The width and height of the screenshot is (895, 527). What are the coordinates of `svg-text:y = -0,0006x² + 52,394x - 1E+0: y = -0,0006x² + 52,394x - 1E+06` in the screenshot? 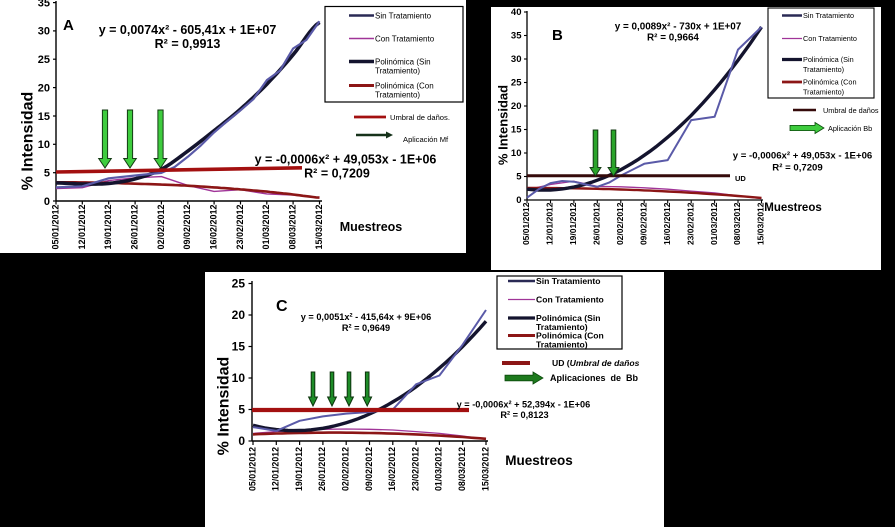 It's located at (524, 405).